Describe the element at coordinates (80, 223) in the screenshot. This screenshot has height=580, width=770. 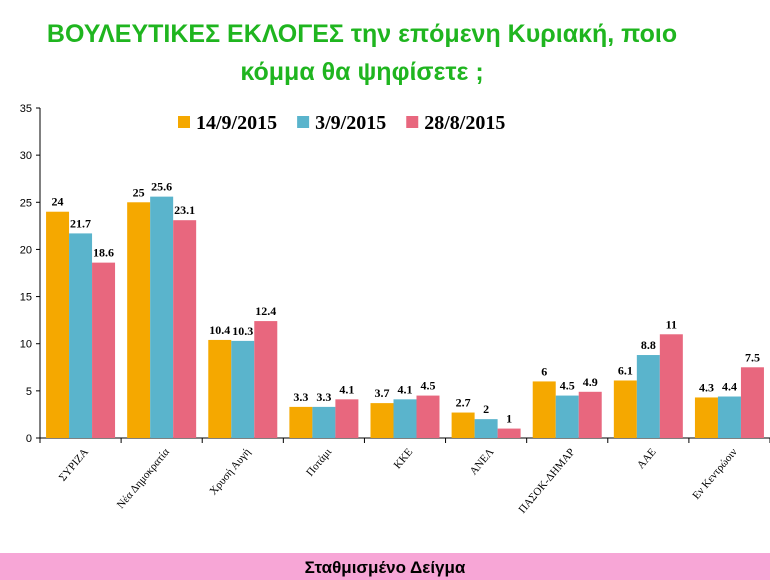
I see `value-label: 21.7` at that location.